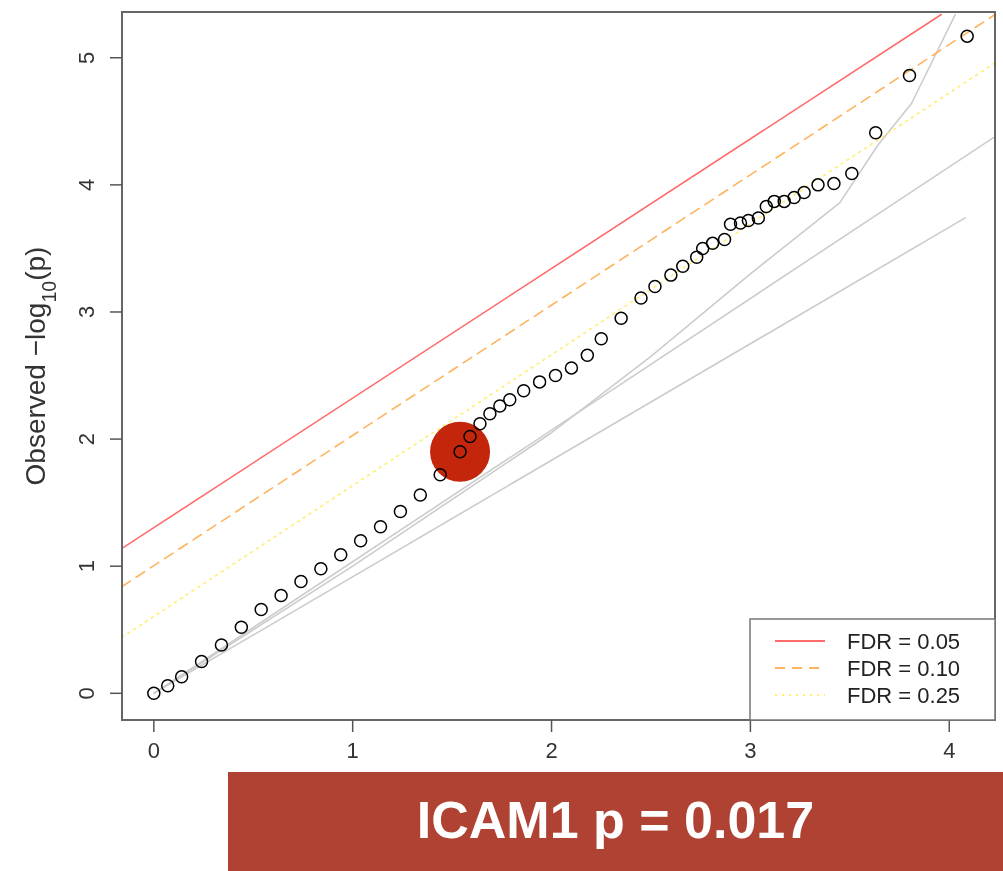 The width and height of the screenshot is (1003, 871). What do you see at coordinates (153, 750) in the screenshot?
I see `x-tick-label: 0` at bounding box center [153, 750].